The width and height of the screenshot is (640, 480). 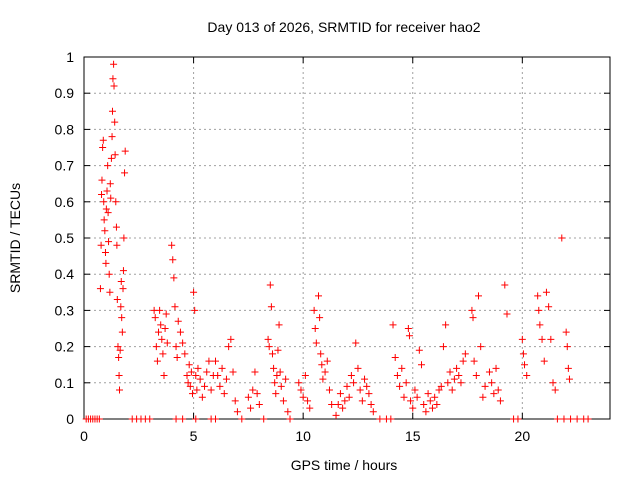 What do you see at coordinates (523, 436) in the screenshot?
I see `x-tick-label: 20` at bounding box center [523, 436].